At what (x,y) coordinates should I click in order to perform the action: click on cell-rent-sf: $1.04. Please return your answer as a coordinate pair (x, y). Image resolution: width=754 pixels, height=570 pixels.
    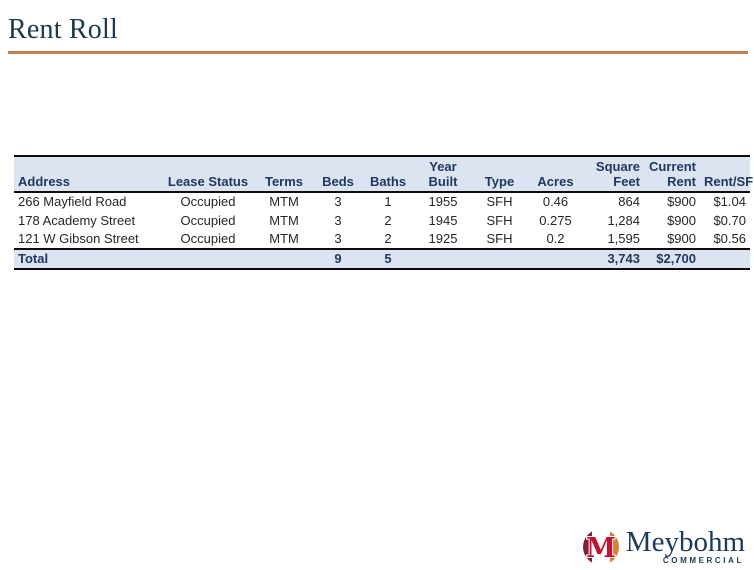
    Looking at the image, I should click on (725, 201).